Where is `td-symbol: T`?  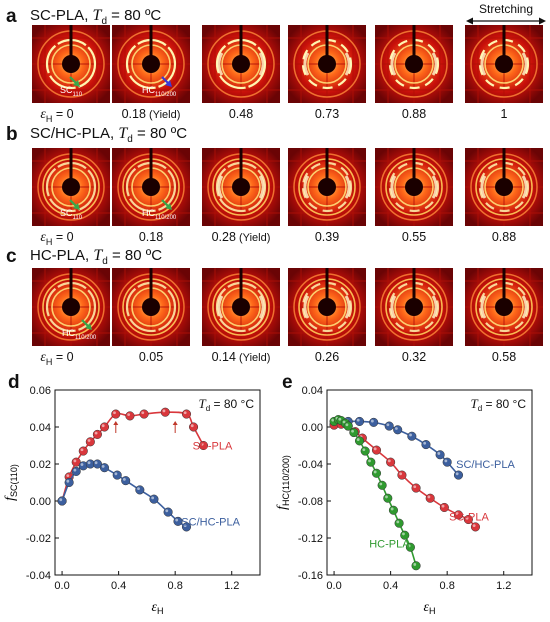 td-symbol: T is located at coordinates (97, 15).